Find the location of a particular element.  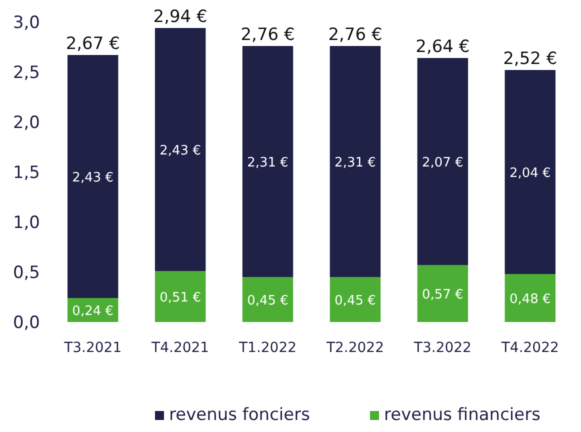

data-label: 2,07 € is located at coordinates (443, 163).